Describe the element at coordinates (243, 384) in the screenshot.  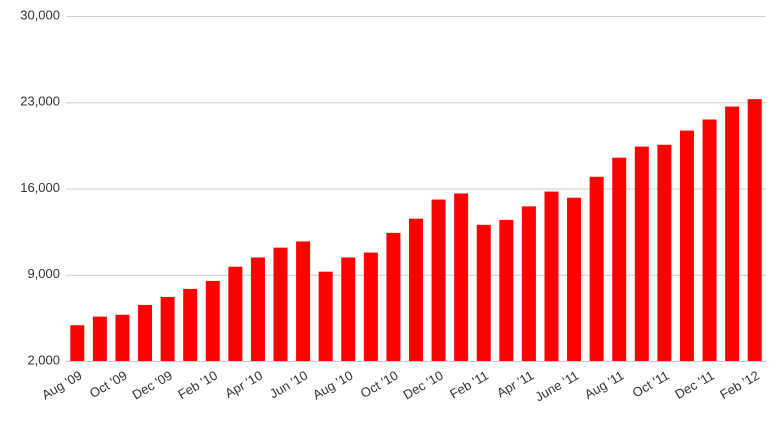
I see `x-tick-label: Apr '10` at that location.